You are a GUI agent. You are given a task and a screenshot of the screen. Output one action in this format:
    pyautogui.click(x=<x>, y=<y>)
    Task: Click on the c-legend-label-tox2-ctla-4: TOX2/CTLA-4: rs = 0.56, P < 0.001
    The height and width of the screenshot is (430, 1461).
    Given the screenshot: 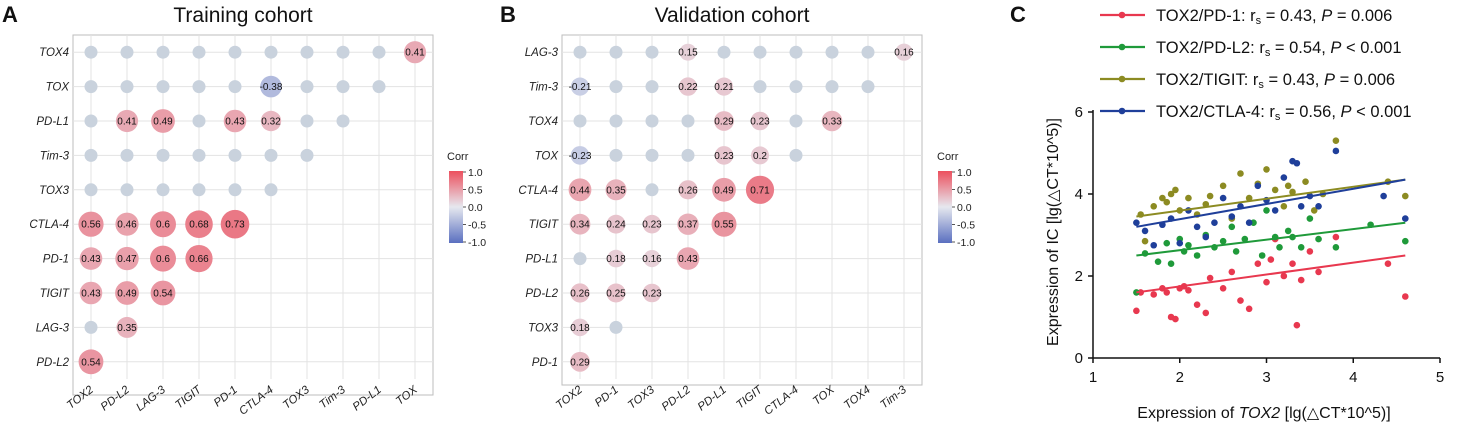 What is the action you would take?
    pyautogui.click(x=1284, y=113)
    